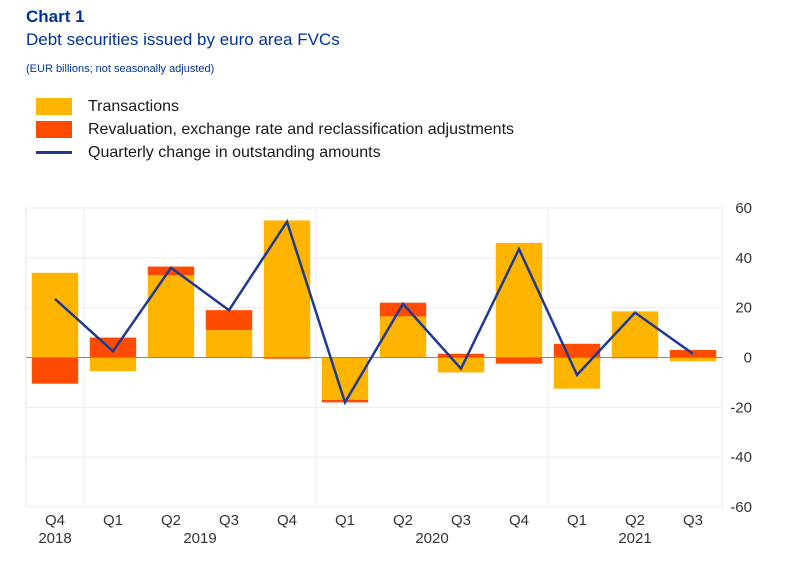 The width and height of the screenshot is (798, 561). What do you see at coordinates (54, 106) in the screenshot?
I see `legend-swatch-transactions` at bounding box center [54, 106].